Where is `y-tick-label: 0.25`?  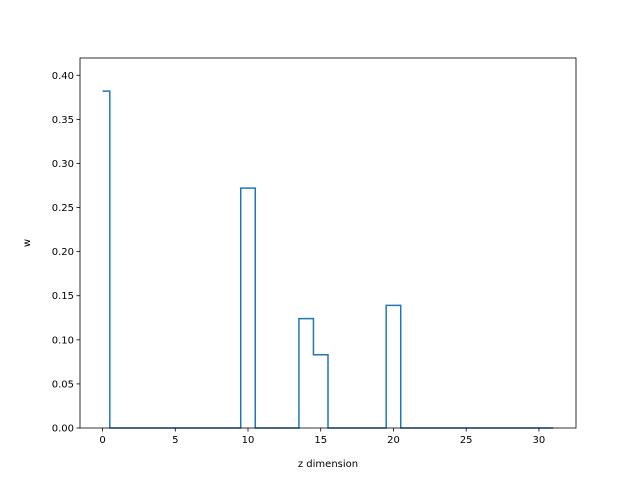
y-tick-label: 0.25 is located at coordinates (63, 208).